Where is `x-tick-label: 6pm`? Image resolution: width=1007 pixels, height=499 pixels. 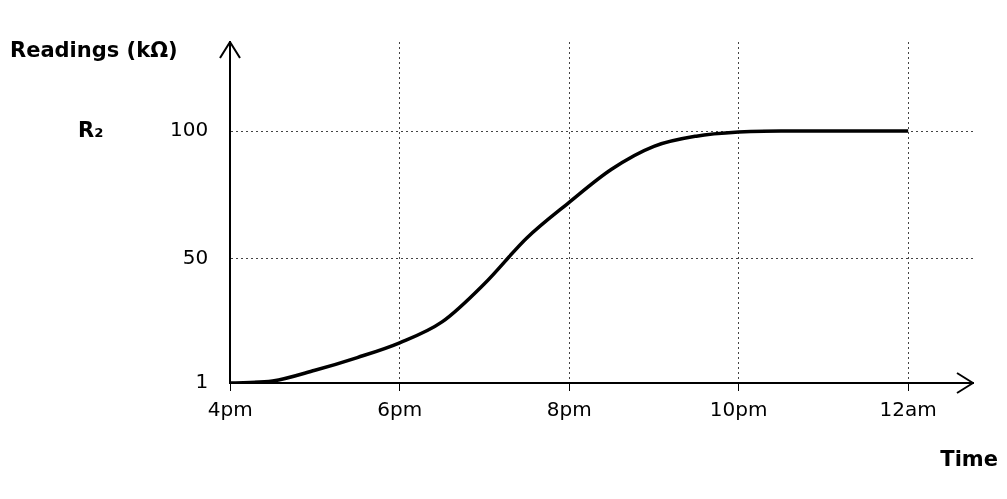 x-tick-label: 6pm is located at coordinates (400, 409).